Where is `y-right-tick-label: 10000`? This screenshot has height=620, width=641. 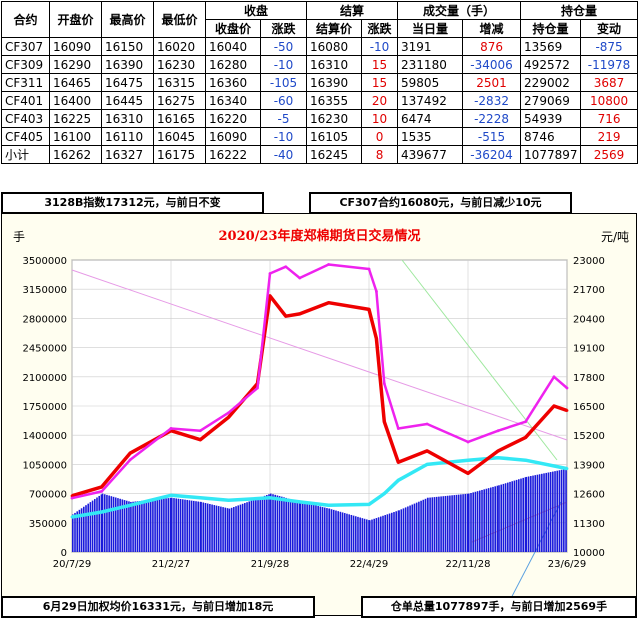
y-right-tick-label: 10000 is located at coordinates (589, 553).